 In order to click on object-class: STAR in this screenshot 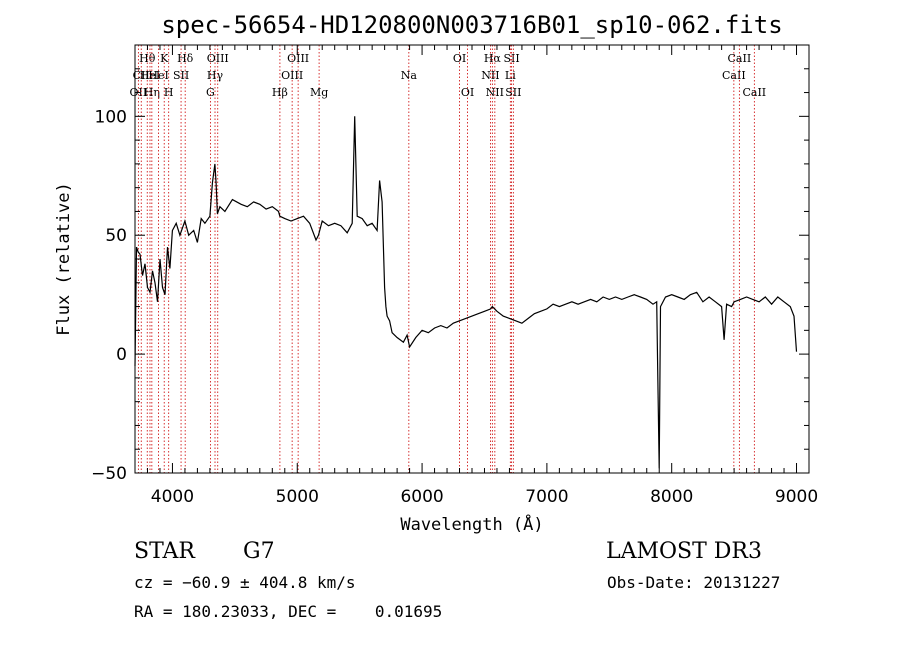, I will do `click(164, 551)`.